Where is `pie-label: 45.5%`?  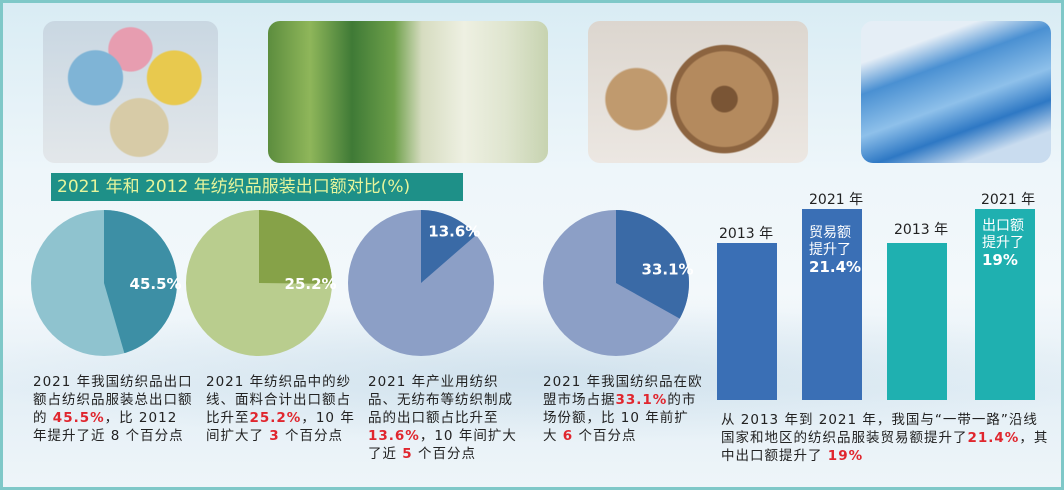
pie-label: 45.5% is located at coordinates (156, 284).